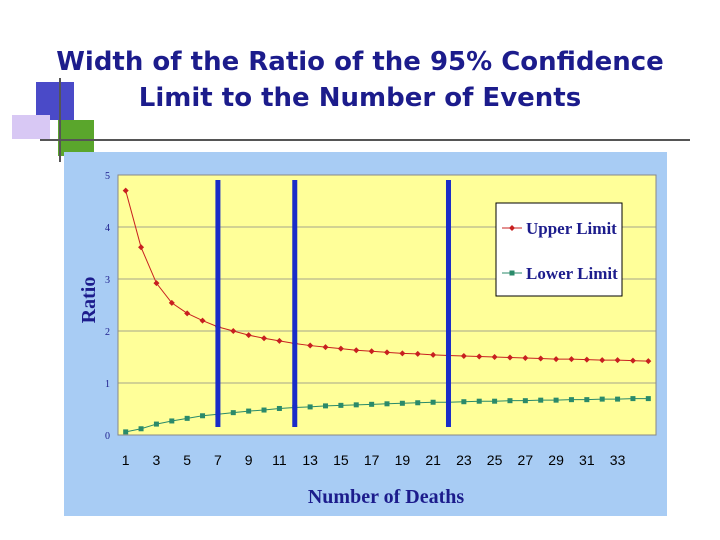  Describe the element at coordinates (157, 460) in the screenshot. I see `x-tick-label: 3` at that location.